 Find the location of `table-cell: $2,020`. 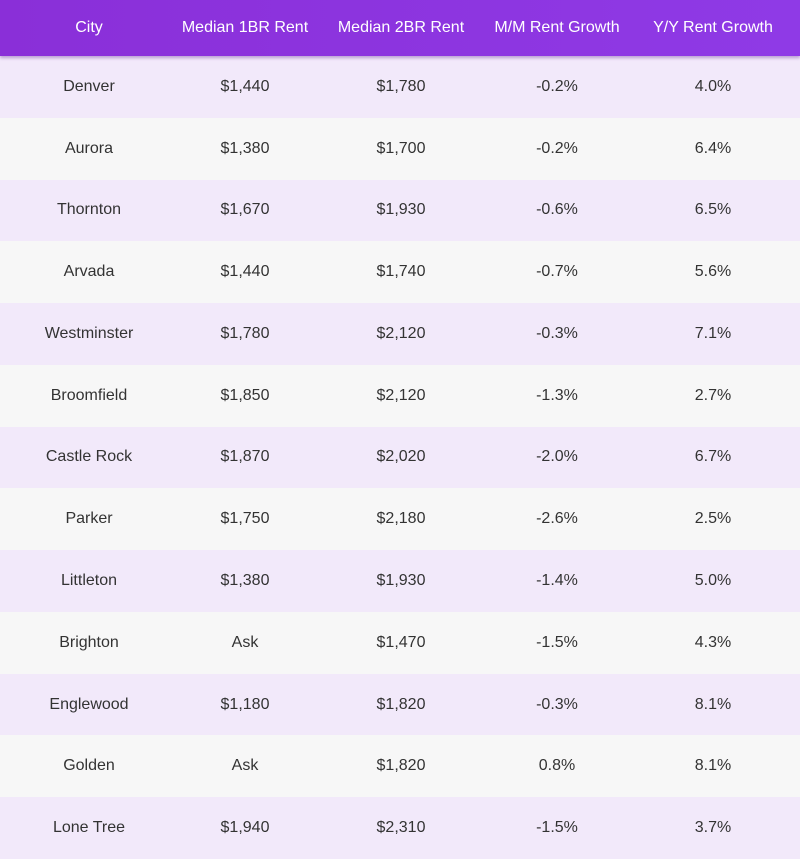

table-cell: $2,020 is located at coordinates (401, 457).